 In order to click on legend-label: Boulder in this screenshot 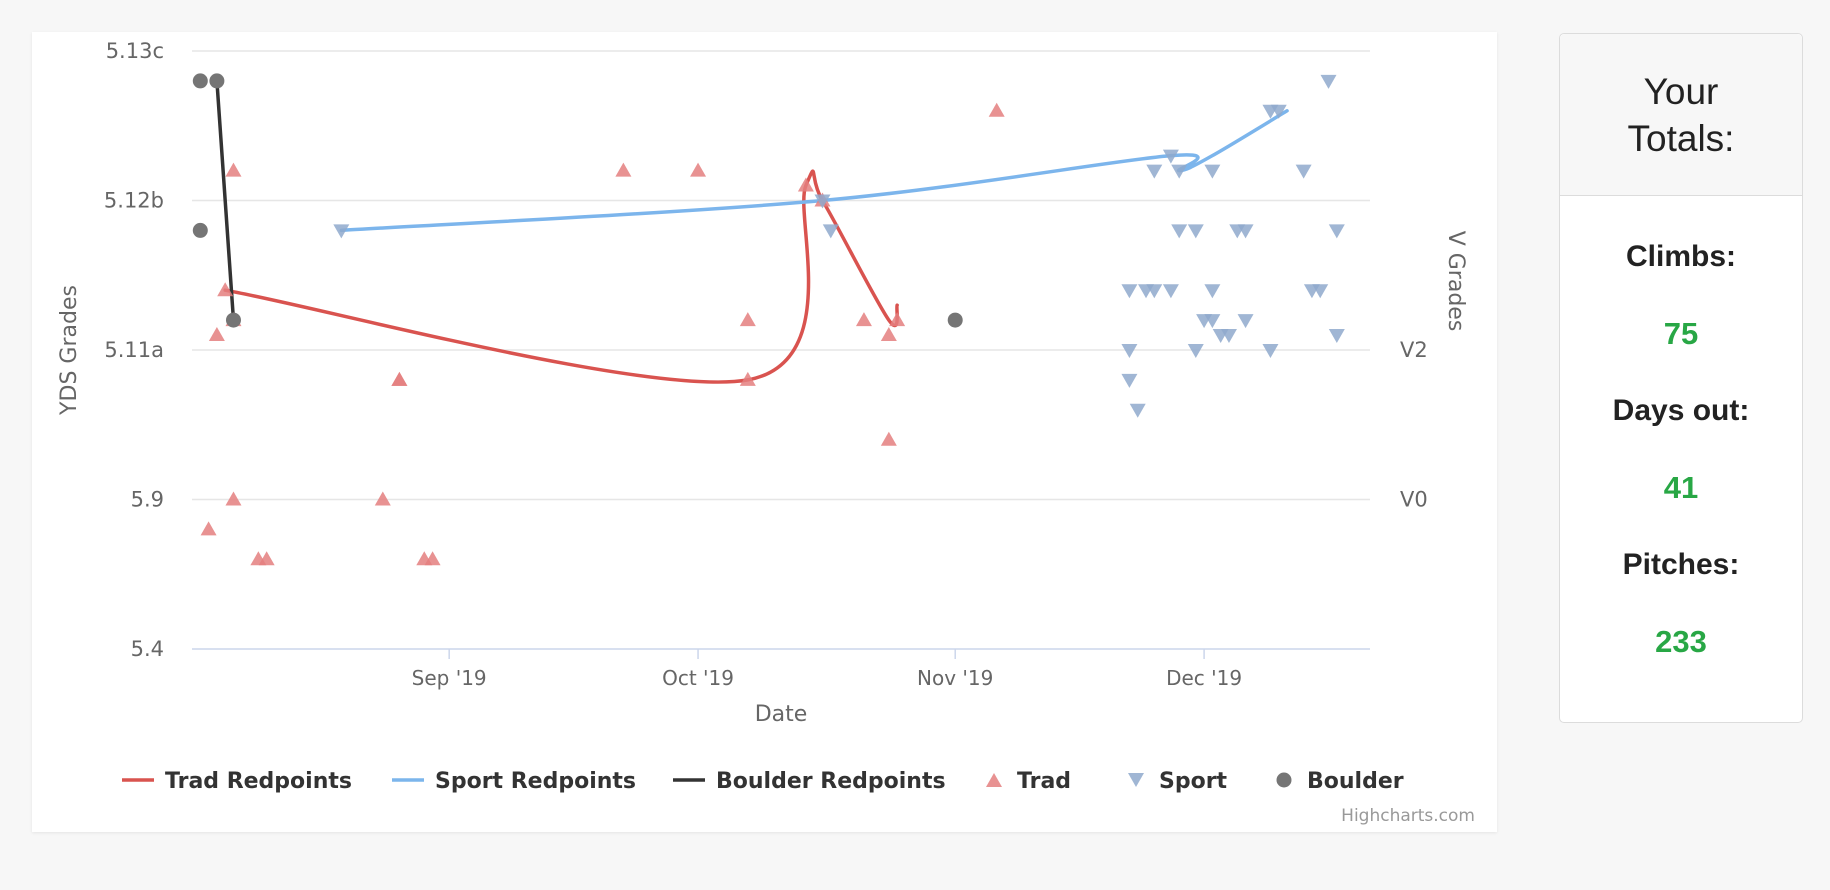, I will do `click(1355, 781)`.